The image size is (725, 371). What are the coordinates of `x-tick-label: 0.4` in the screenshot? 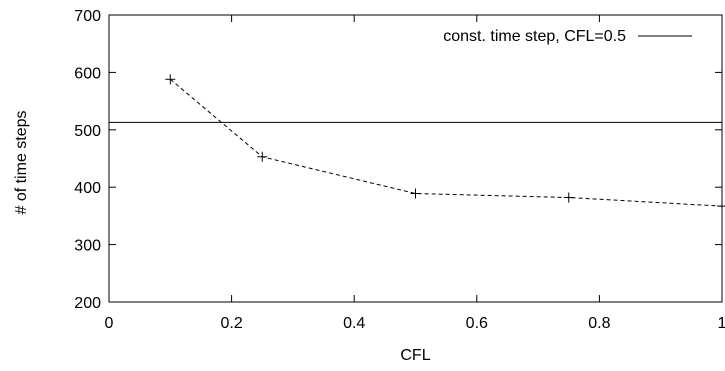 It's located at (354, 323).